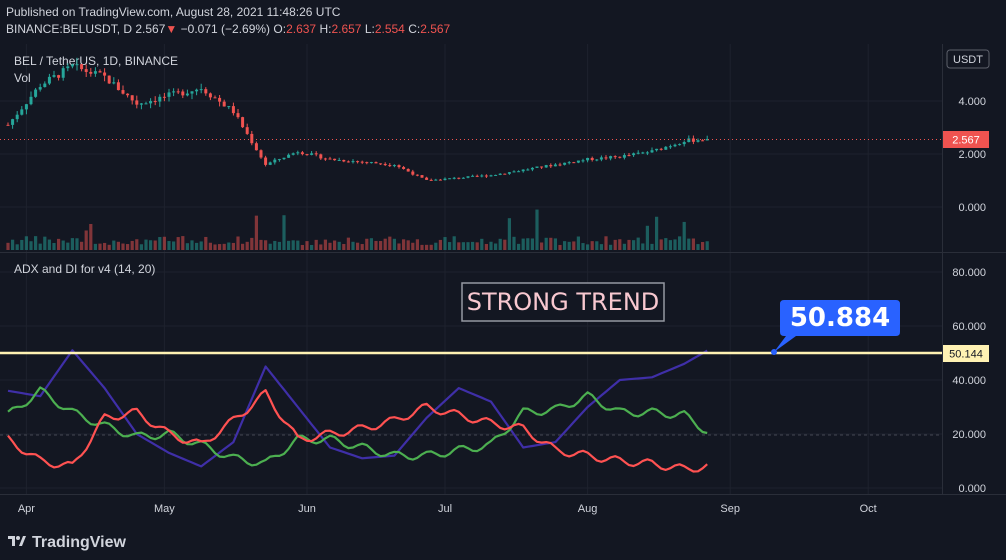 This screenshot has width=1006, height=560. What do you see at coordinates (968, 59) in the screenshot?
I see `currency-badge` at bounding box center [968, 59].